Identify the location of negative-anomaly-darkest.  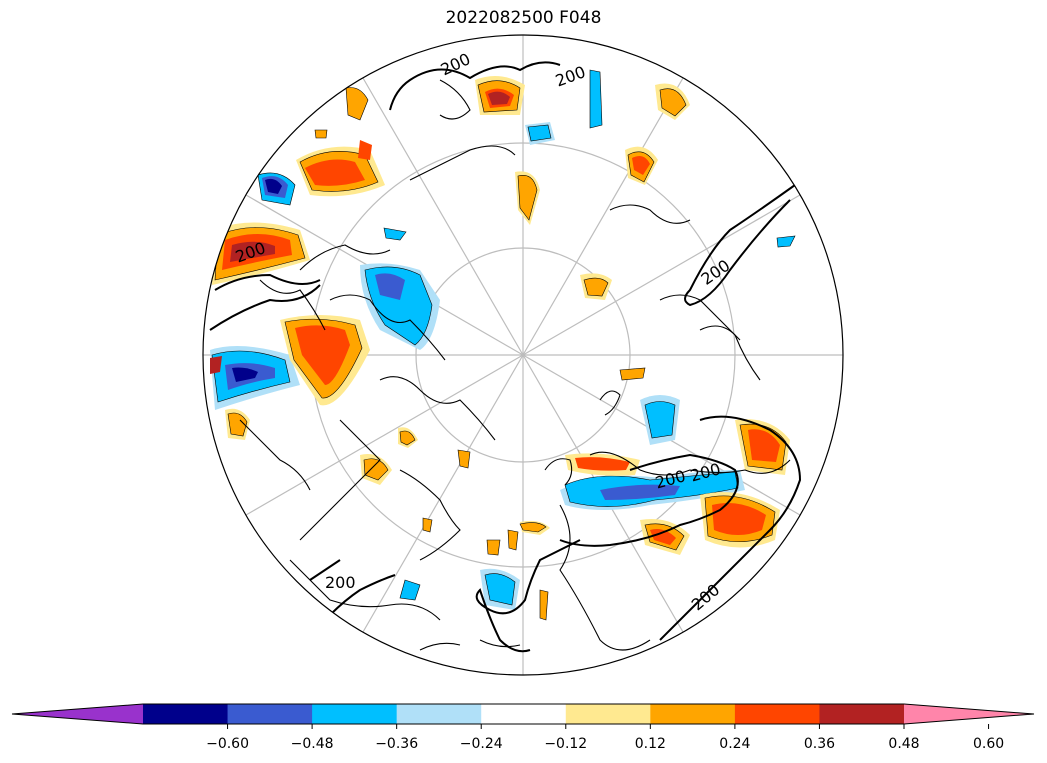
(257, 280).